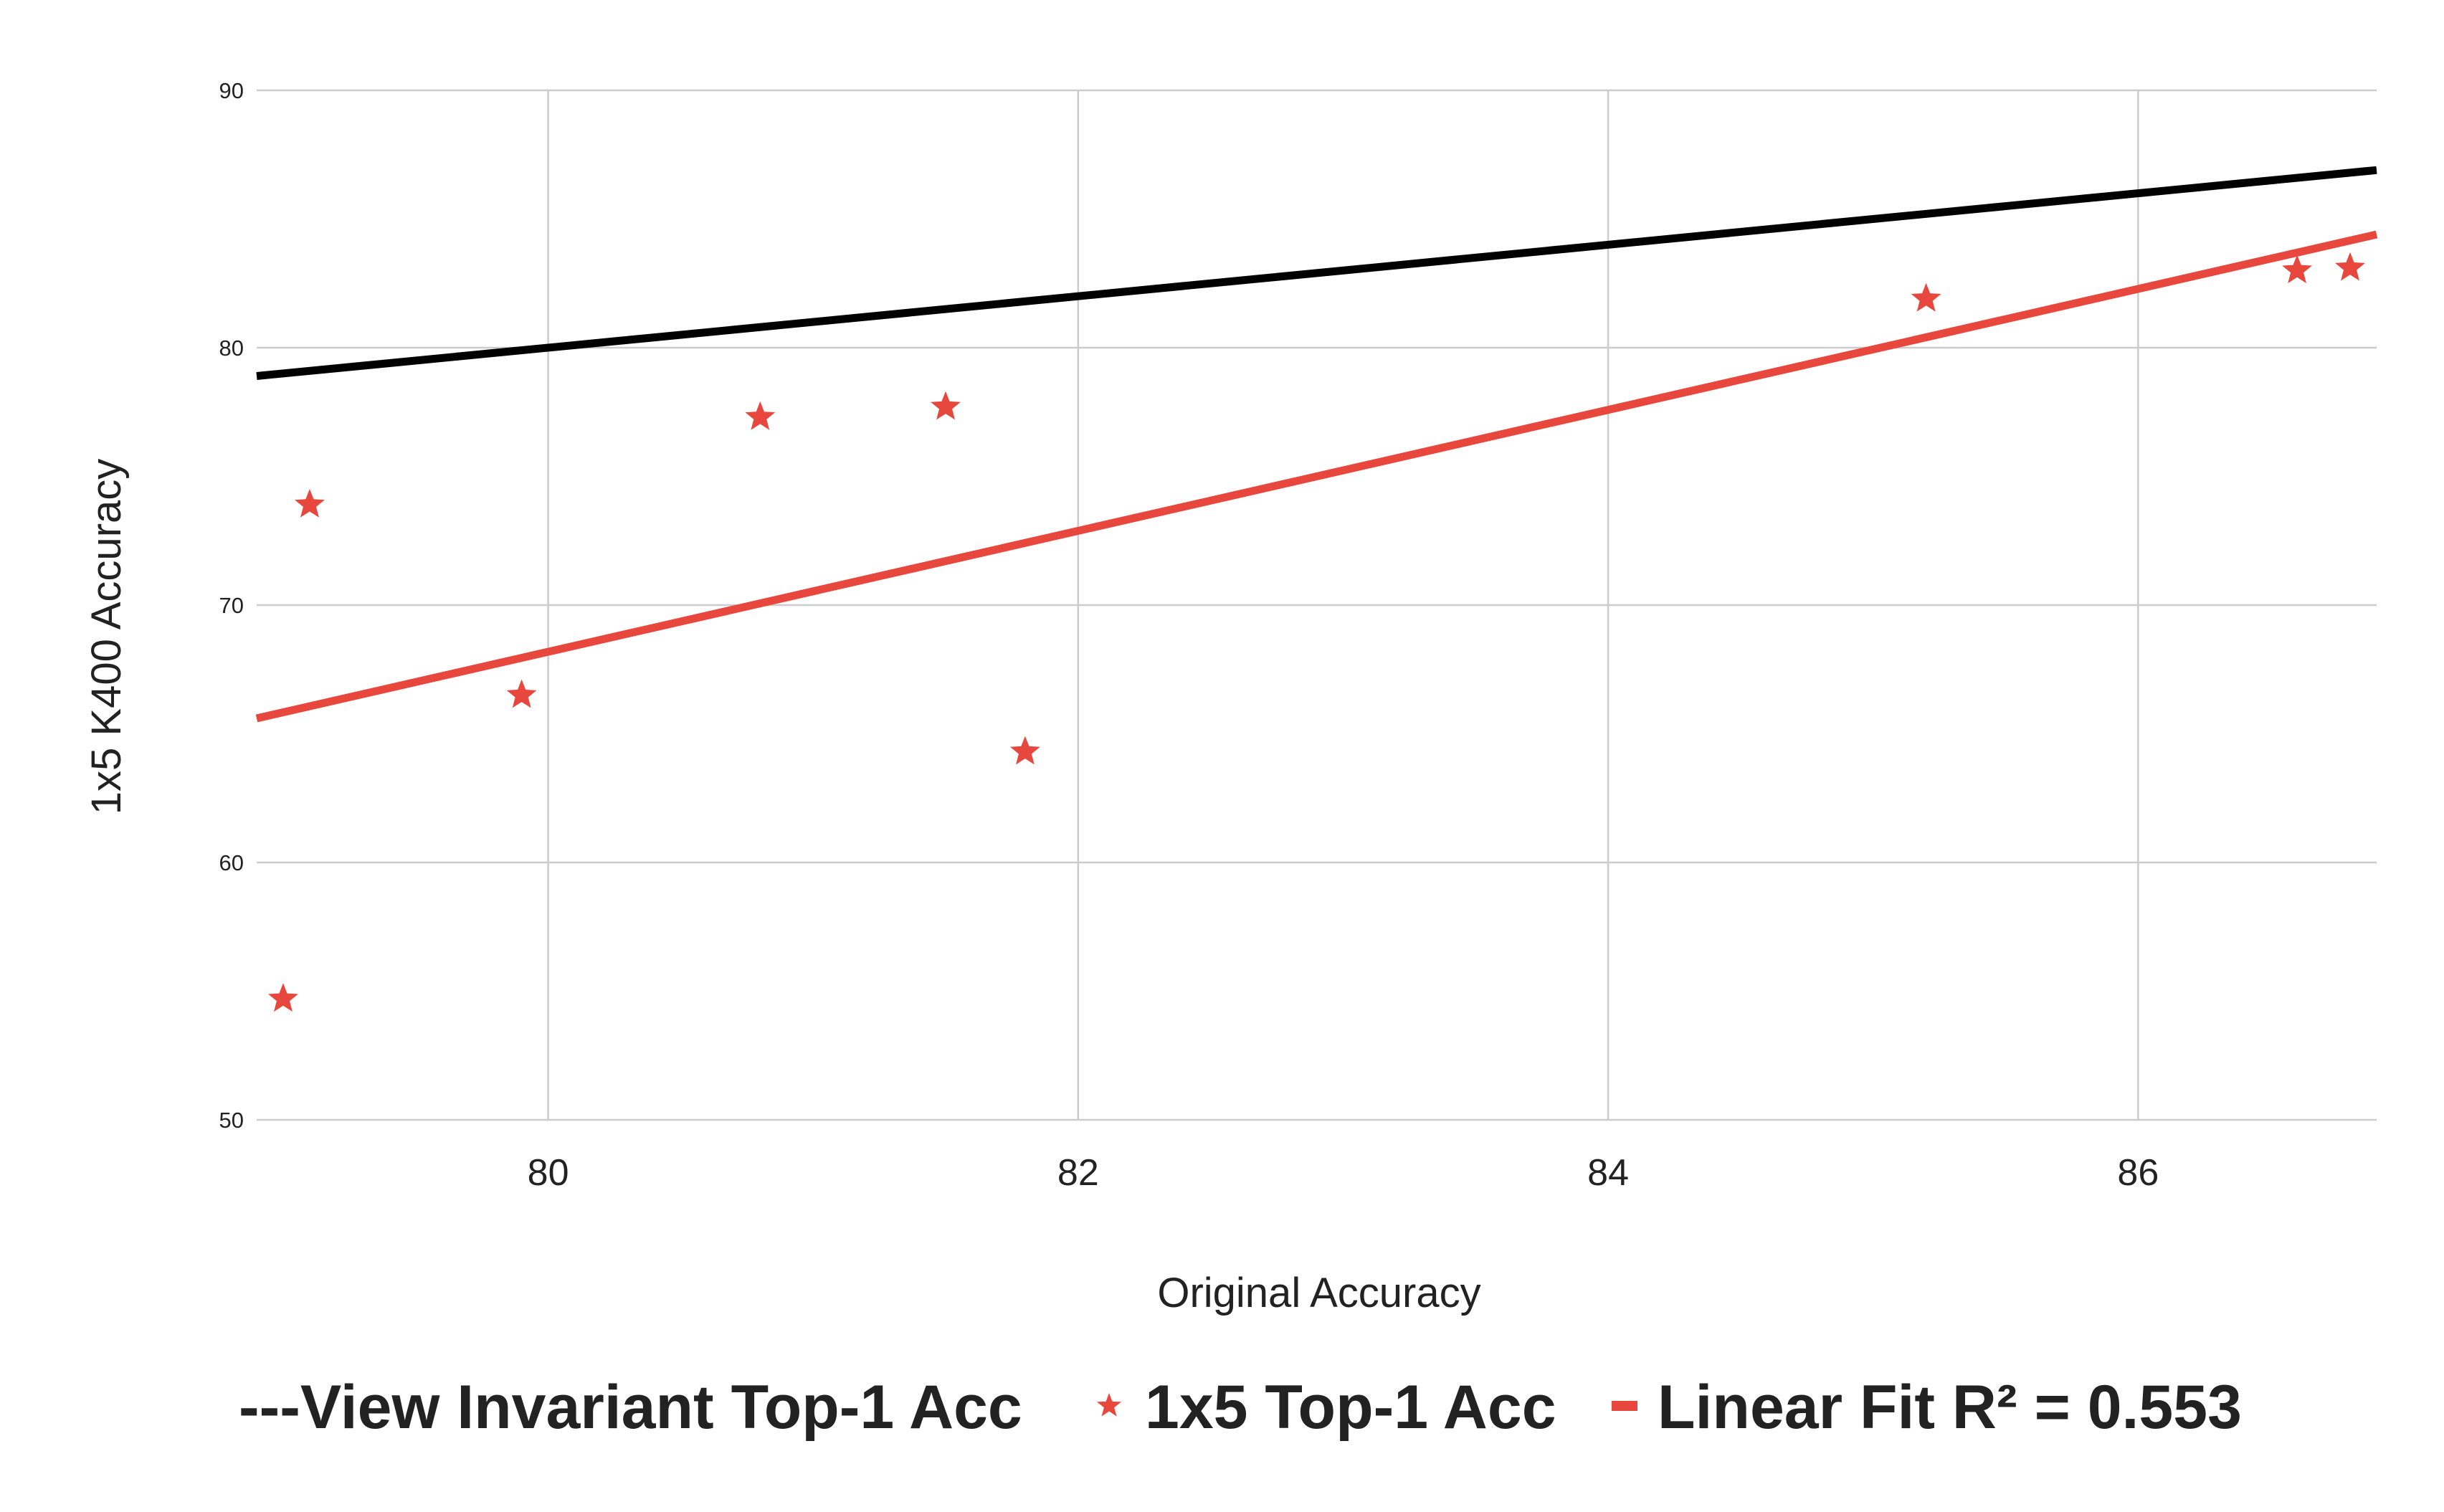  I want to click on x-tick-label: 80, so click(548, 1173).